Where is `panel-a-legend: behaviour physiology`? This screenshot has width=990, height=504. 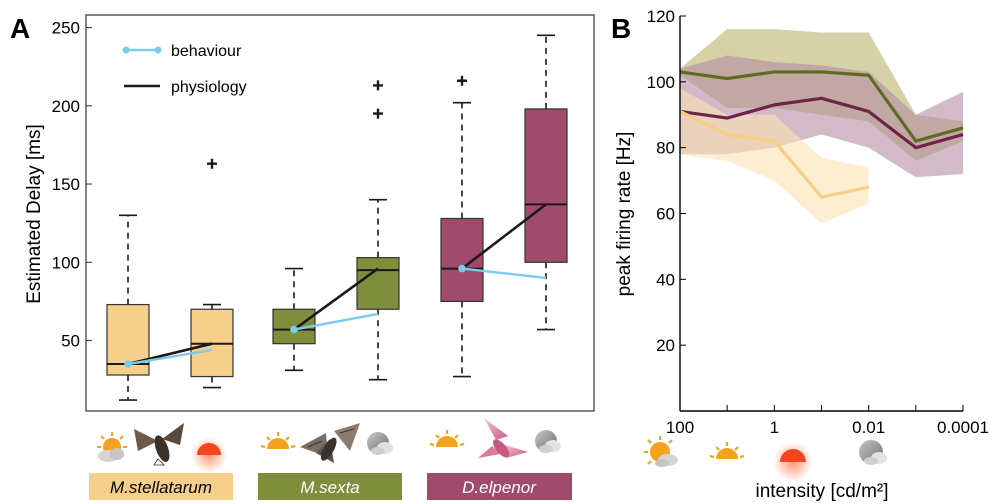 panel-a-legend: behaviour physiology is located at coordinates (184, 69).